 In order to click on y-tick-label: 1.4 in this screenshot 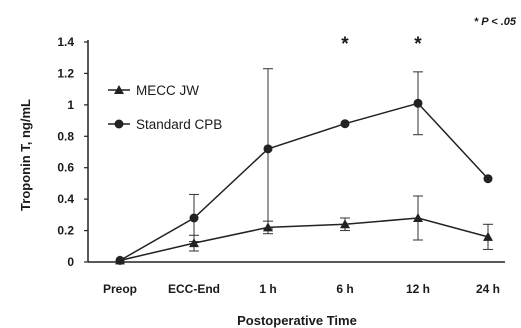, I will do `click(65, 42)`.